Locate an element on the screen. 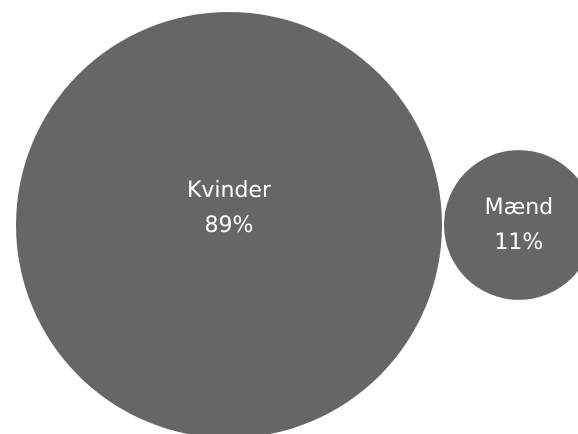 The width and height of the screenshot is (578, 434). bubble-value-label: 11% is located at coordinates (518, 242).